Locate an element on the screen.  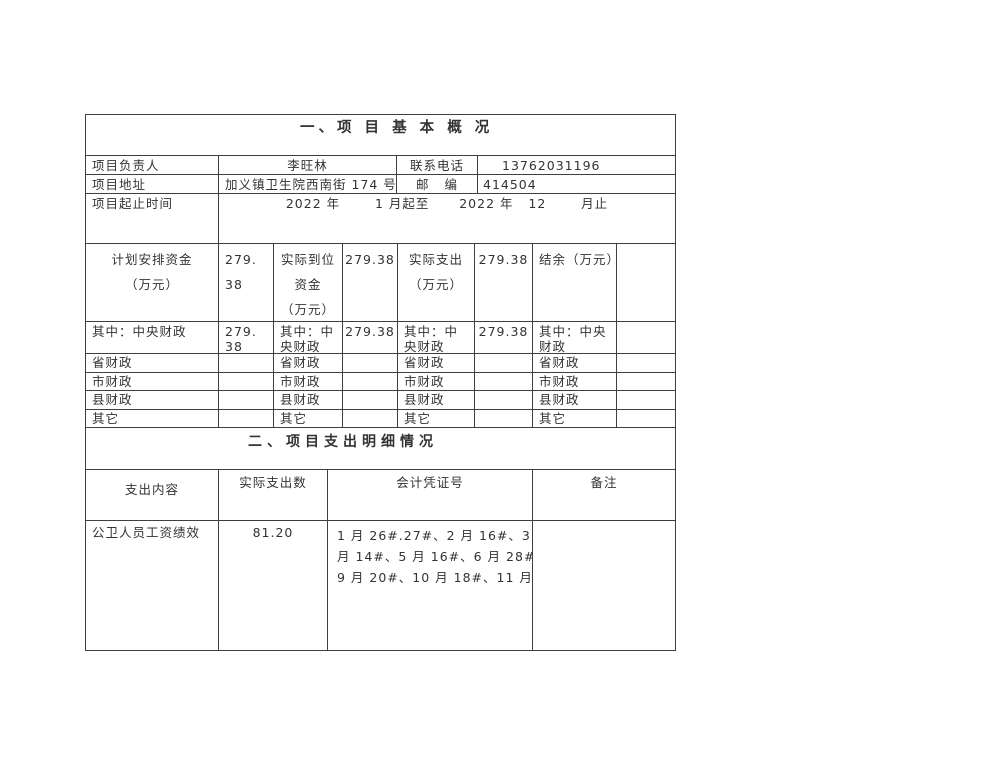
actual-expense-label: 实际支出 （万元） is located at coordinates (436, 282).